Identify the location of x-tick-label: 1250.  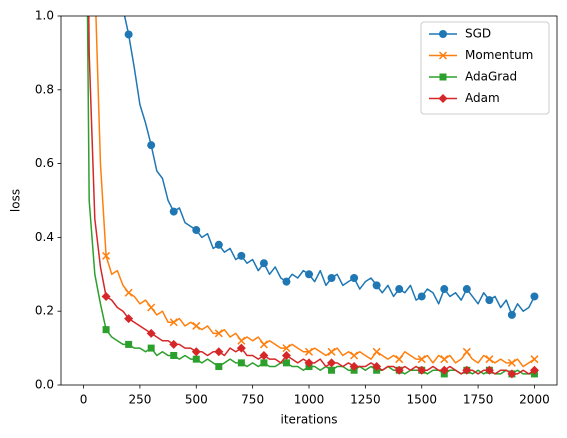
(365, 400).